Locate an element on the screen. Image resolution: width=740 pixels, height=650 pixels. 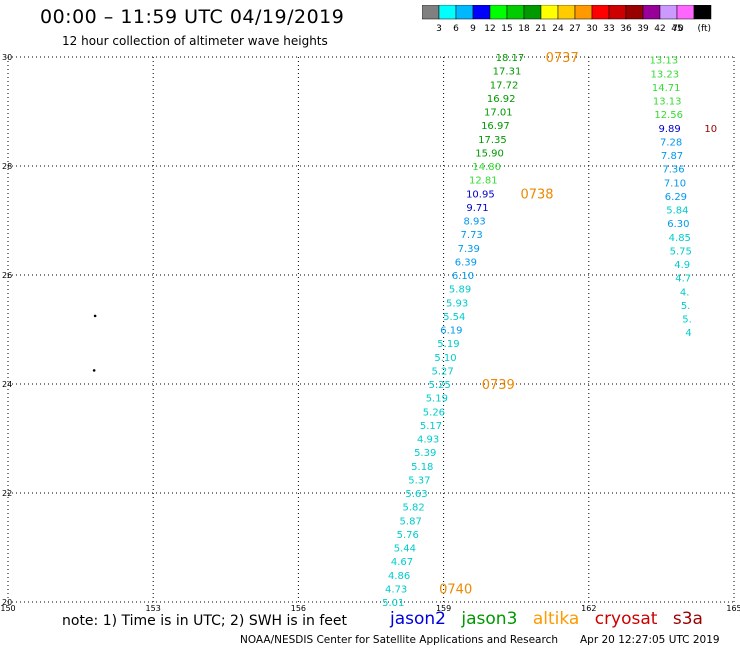
wave-height-label: 4.9 is located at coordinates (682, 265).